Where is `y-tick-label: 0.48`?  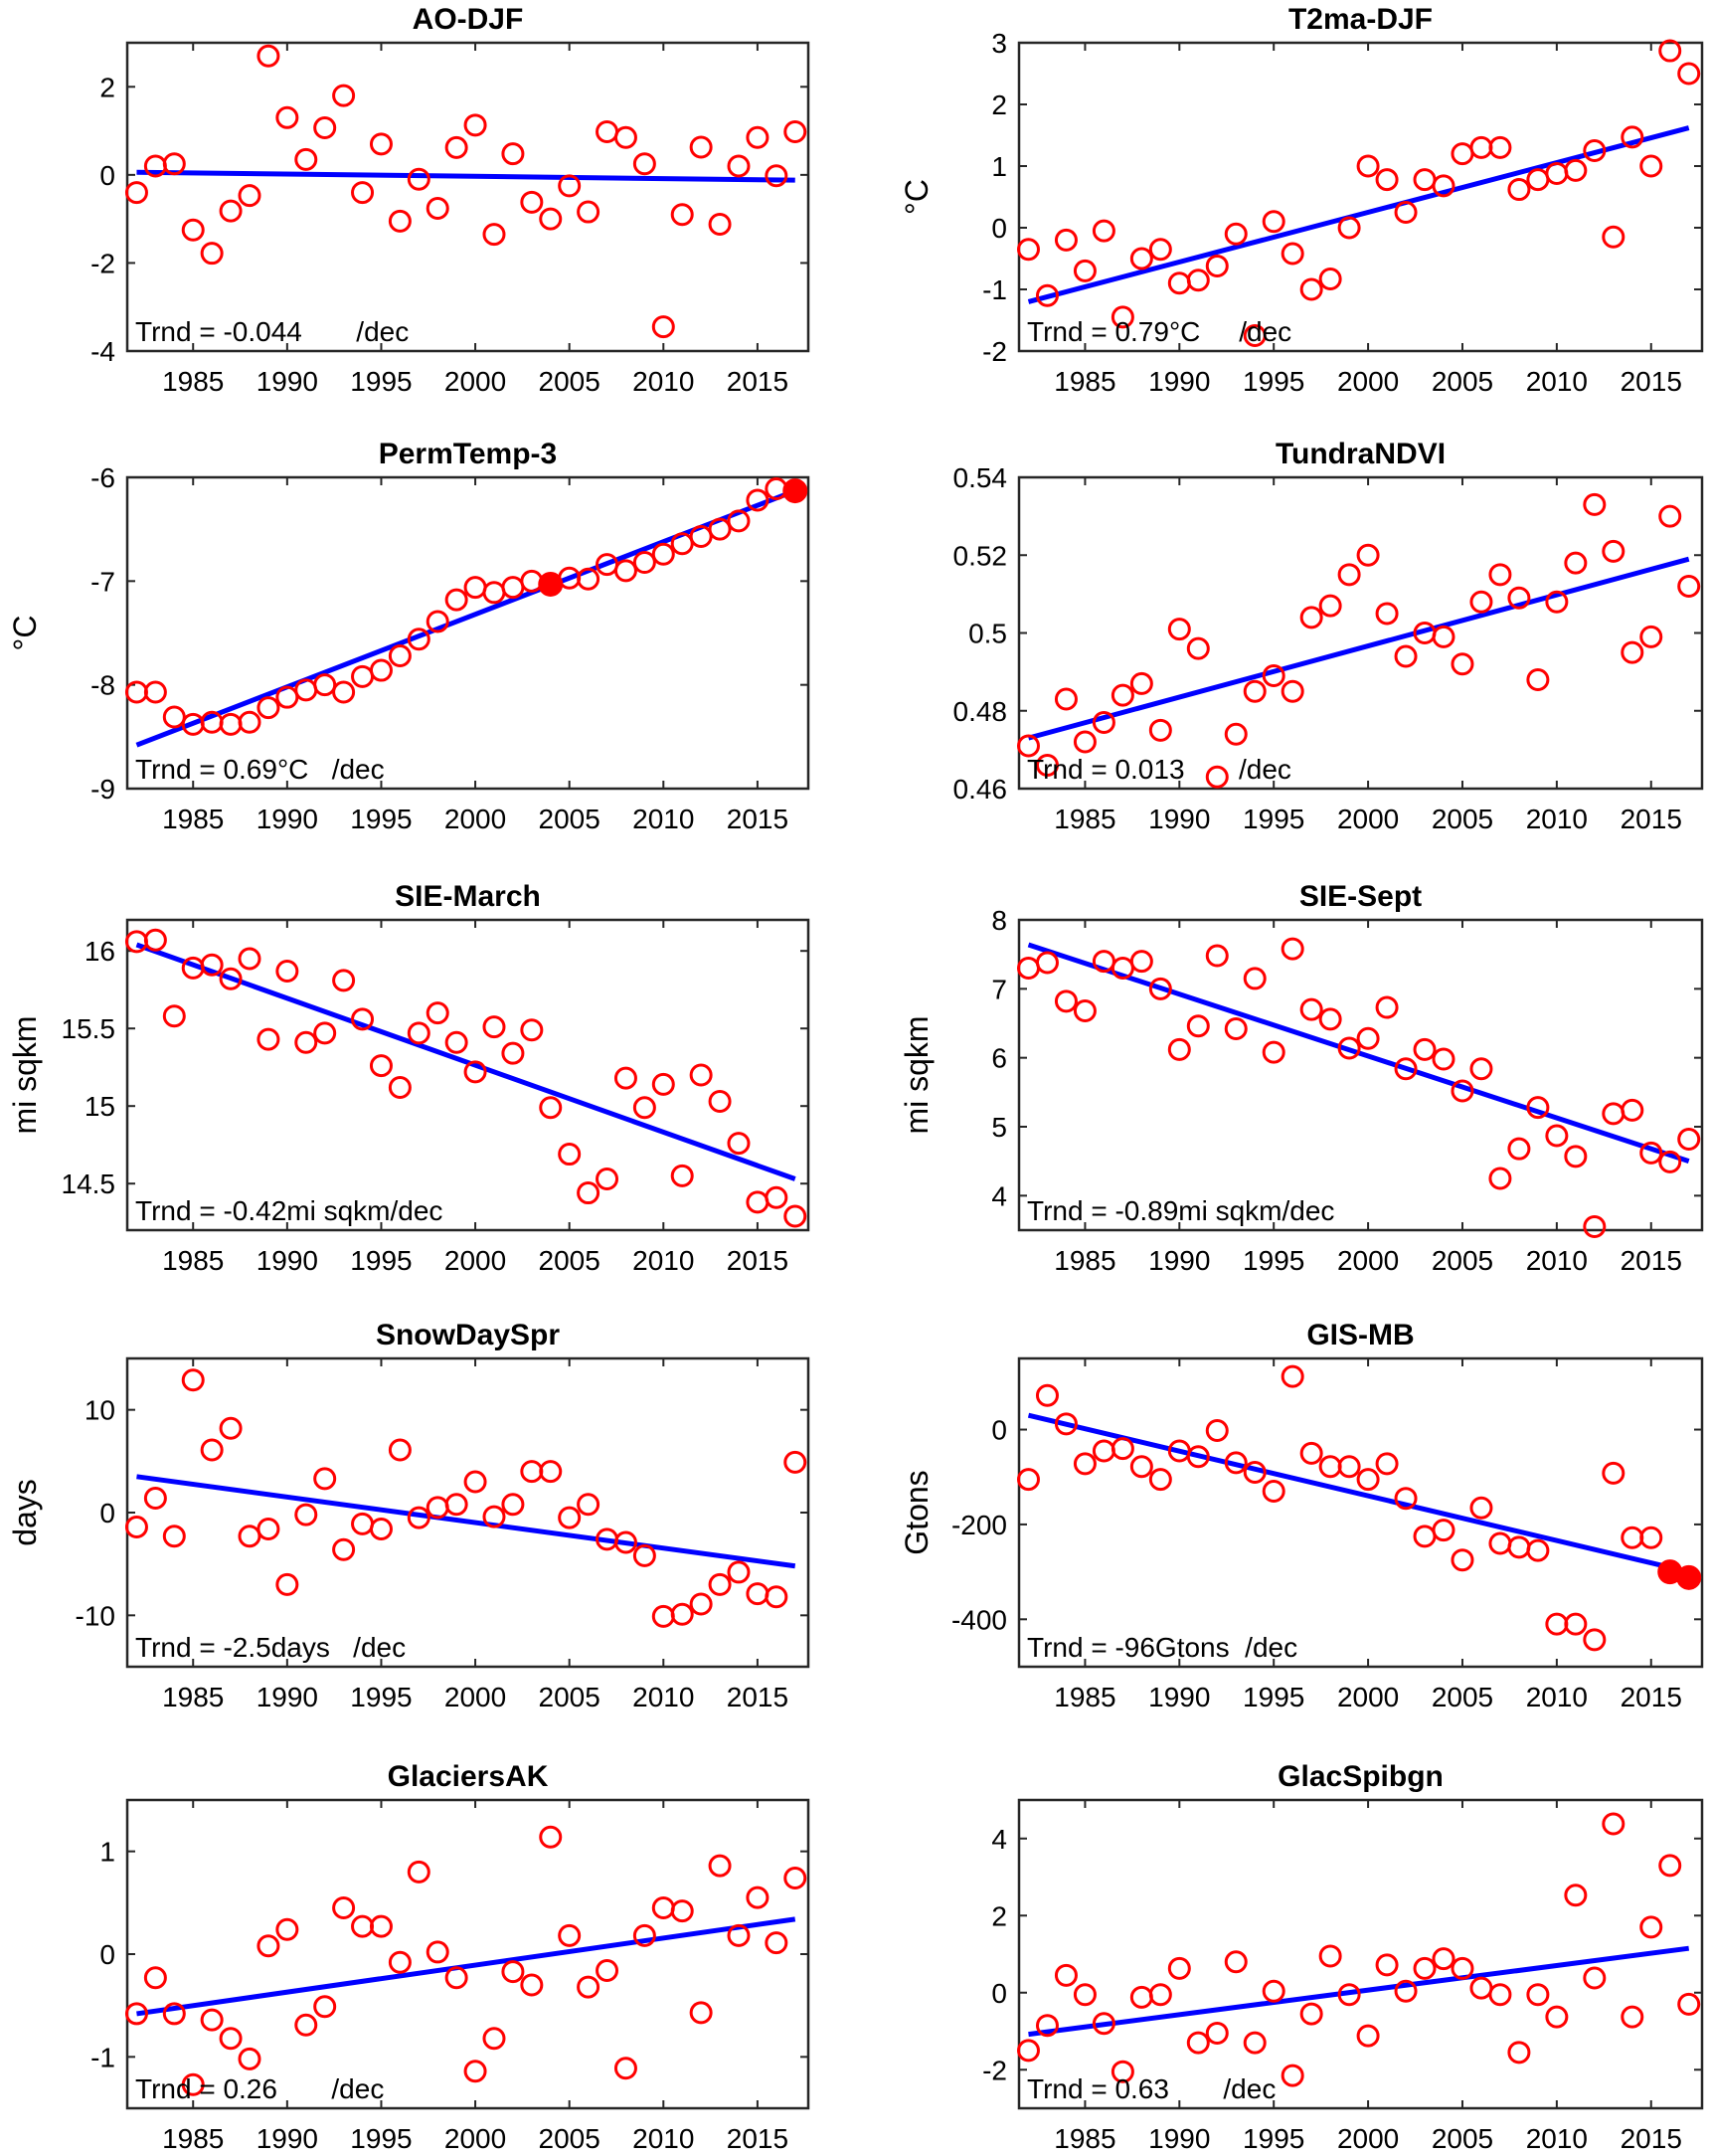
y-tick-label: 0.48 is located at coordinates (980, 711).